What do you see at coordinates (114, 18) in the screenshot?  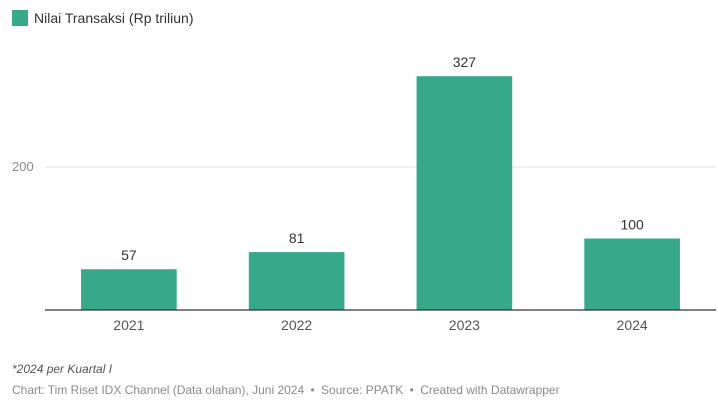 I see `legend-label: Nilai Transaksi (Rp triliun)` at bounding box center [114, 18].